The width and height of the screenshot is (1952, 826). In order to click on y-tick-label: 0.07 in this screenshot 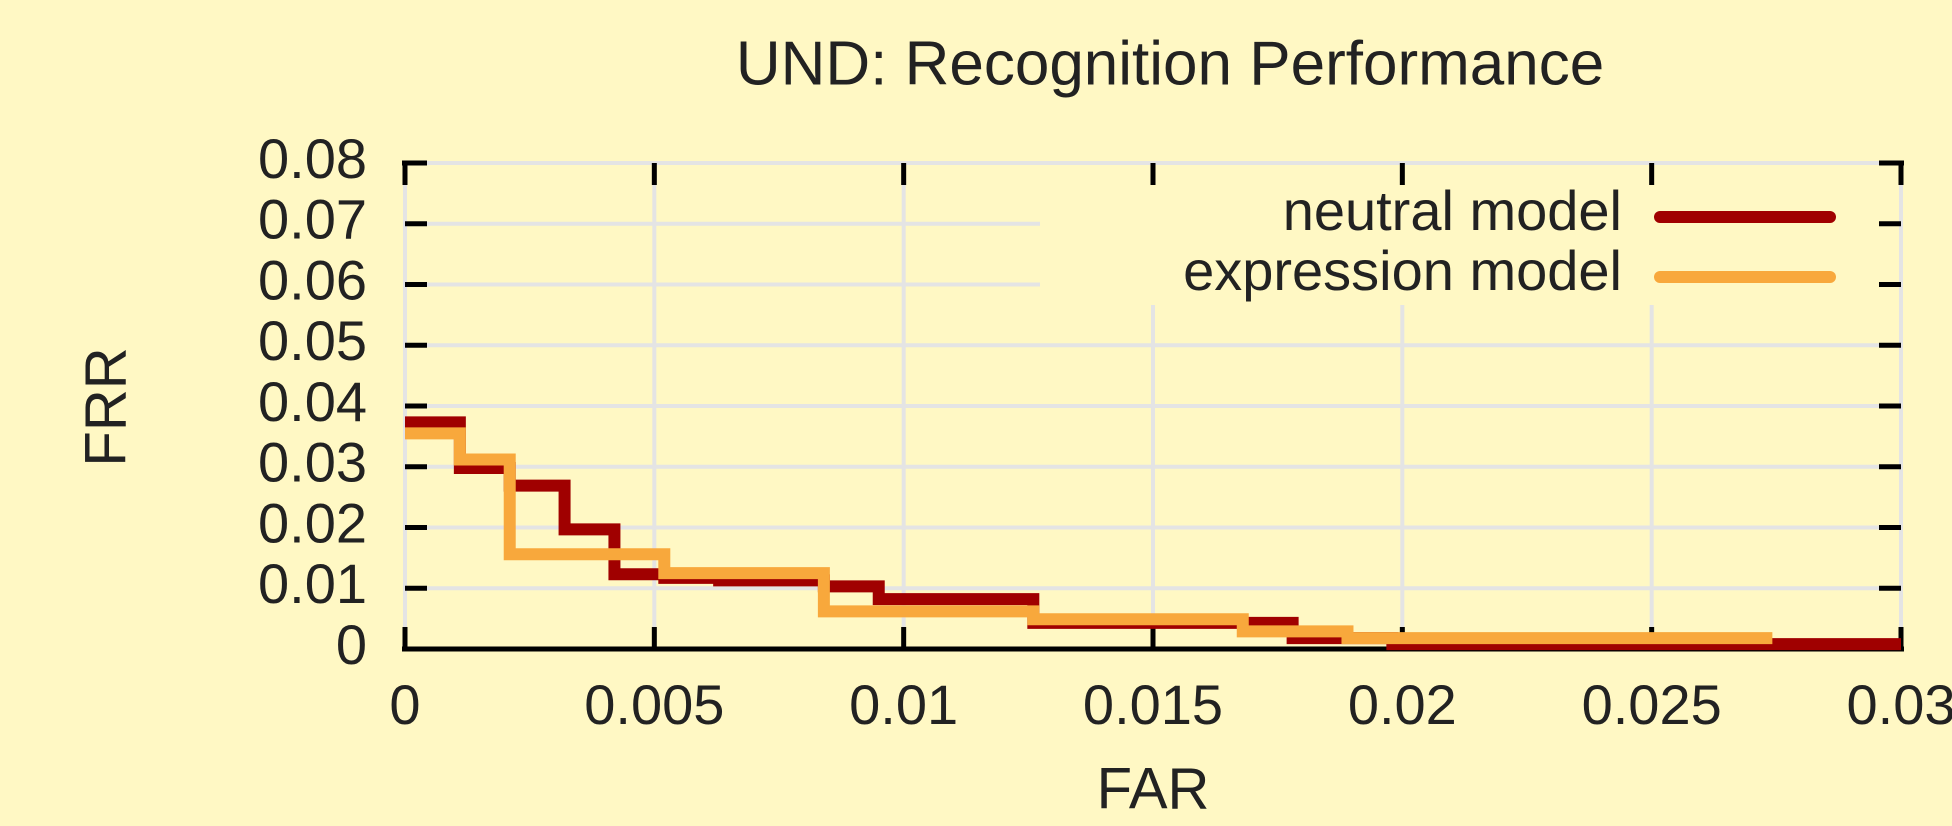, I will do `click(312, 219)`.